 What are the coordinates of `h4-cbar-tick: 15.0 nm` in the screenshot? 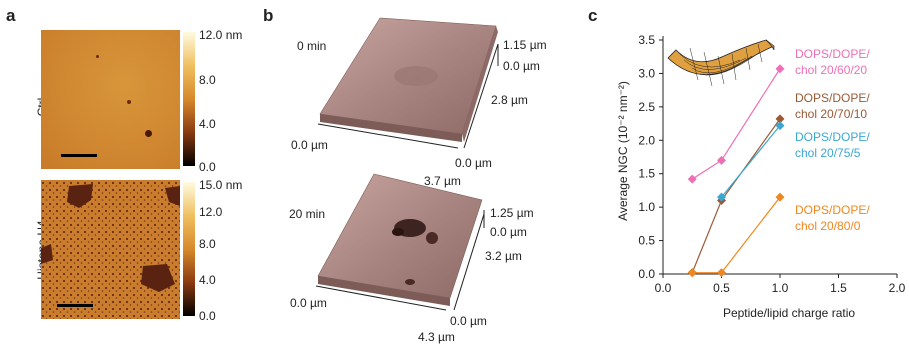 It's located at (221, 185).